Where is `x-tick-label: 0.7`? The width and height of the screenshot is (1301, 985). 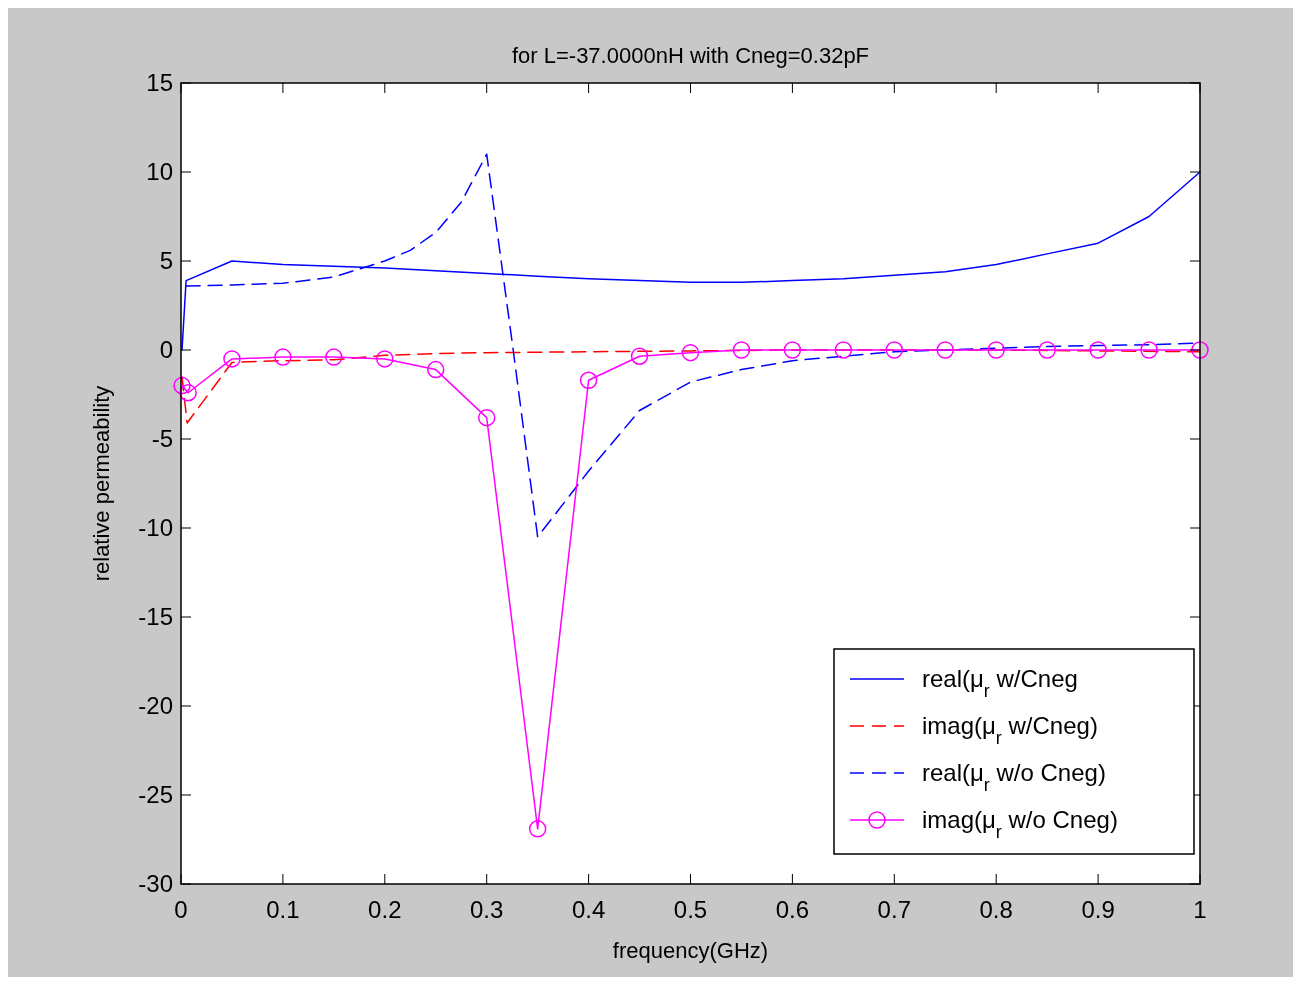 x-tick-label: 0.7 is located at coordinates (894, 909).